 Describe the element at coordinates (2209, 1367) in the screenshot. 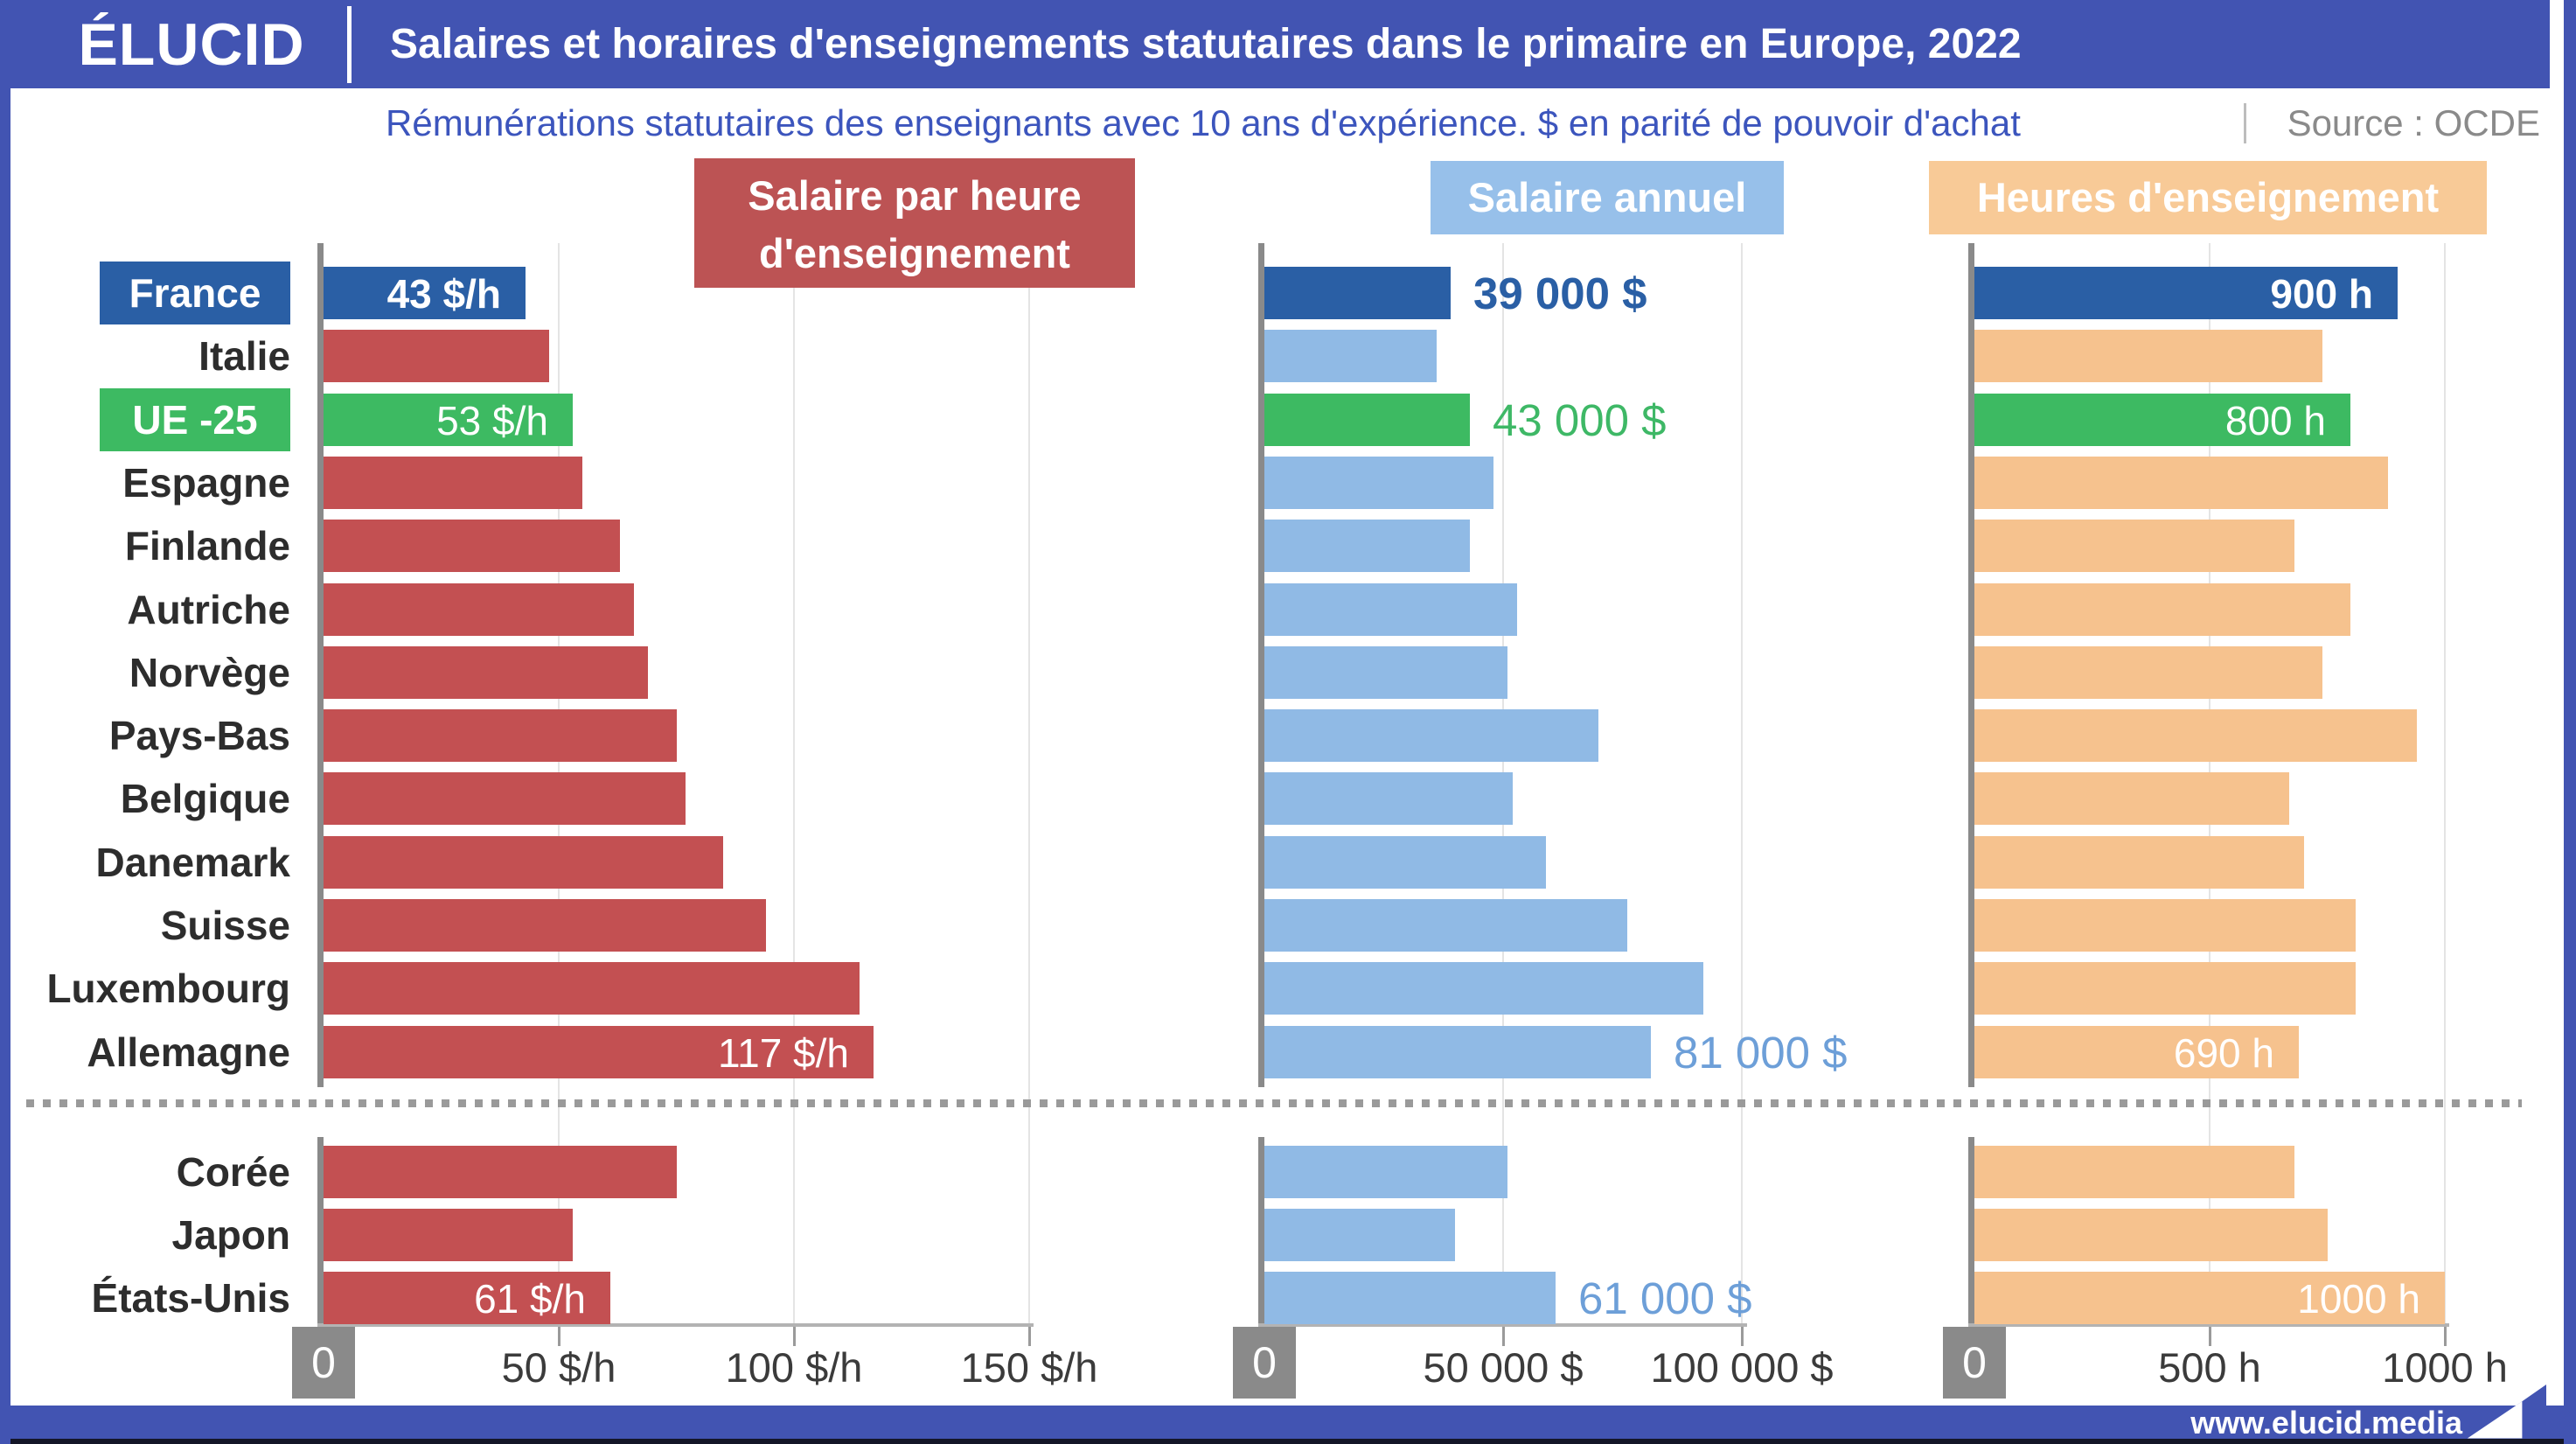

I see `axis-tick-label-hours: 500 h` at that location.